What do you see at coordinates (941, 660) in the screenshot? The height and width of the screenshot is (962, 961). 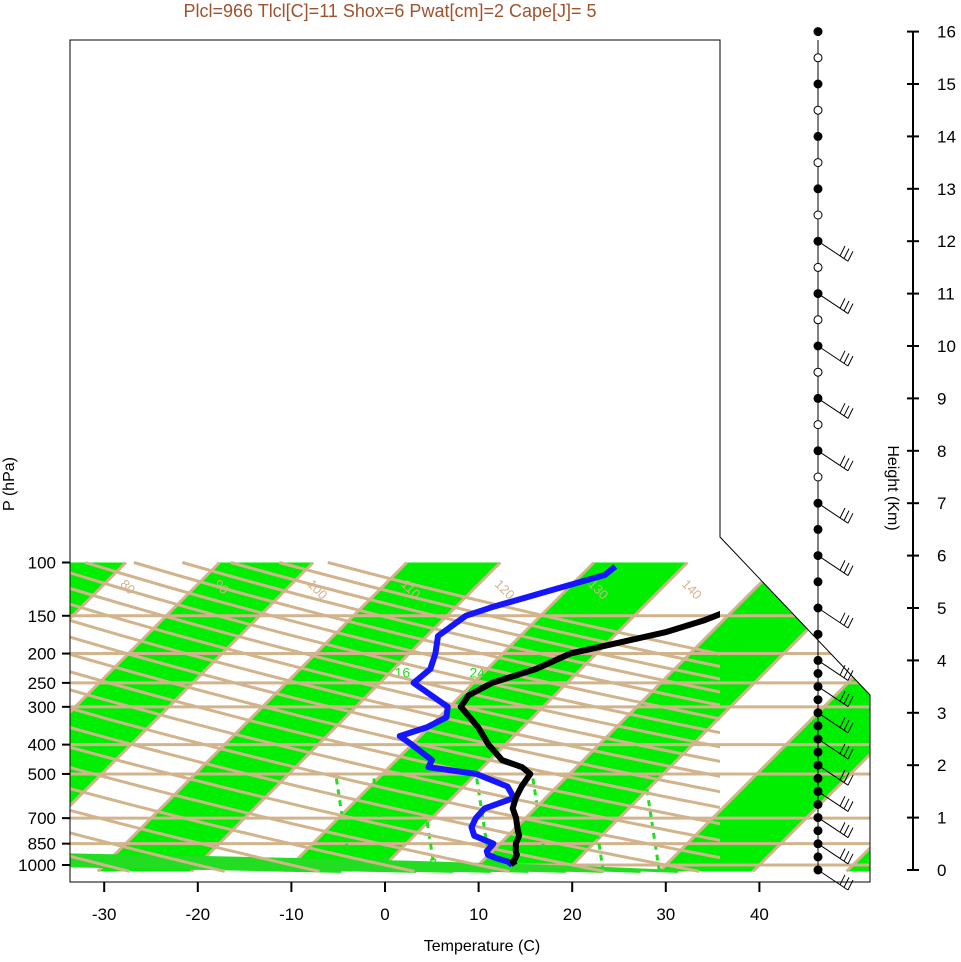 I see `height-tick-label: 4` at bounding box center [941, 660].